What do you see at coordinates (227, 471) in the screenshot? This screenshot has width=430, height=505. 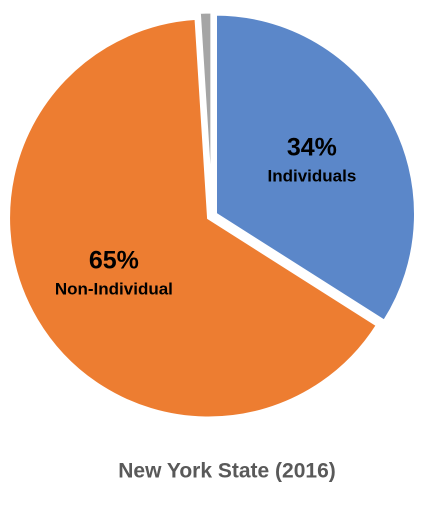 I see `chart-title: New York State (2016)` at bounding box center [227, 471].